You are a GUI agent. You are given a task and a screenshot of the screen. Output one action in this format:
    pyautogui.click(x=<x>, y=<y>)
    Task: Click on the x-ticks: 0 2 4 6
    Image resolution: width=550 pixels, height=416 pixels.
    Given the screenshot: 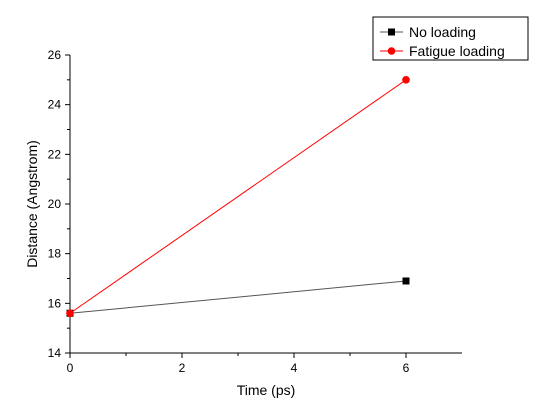 What is the action you would take?
    pyautogui.click(x=238, y=364)
    